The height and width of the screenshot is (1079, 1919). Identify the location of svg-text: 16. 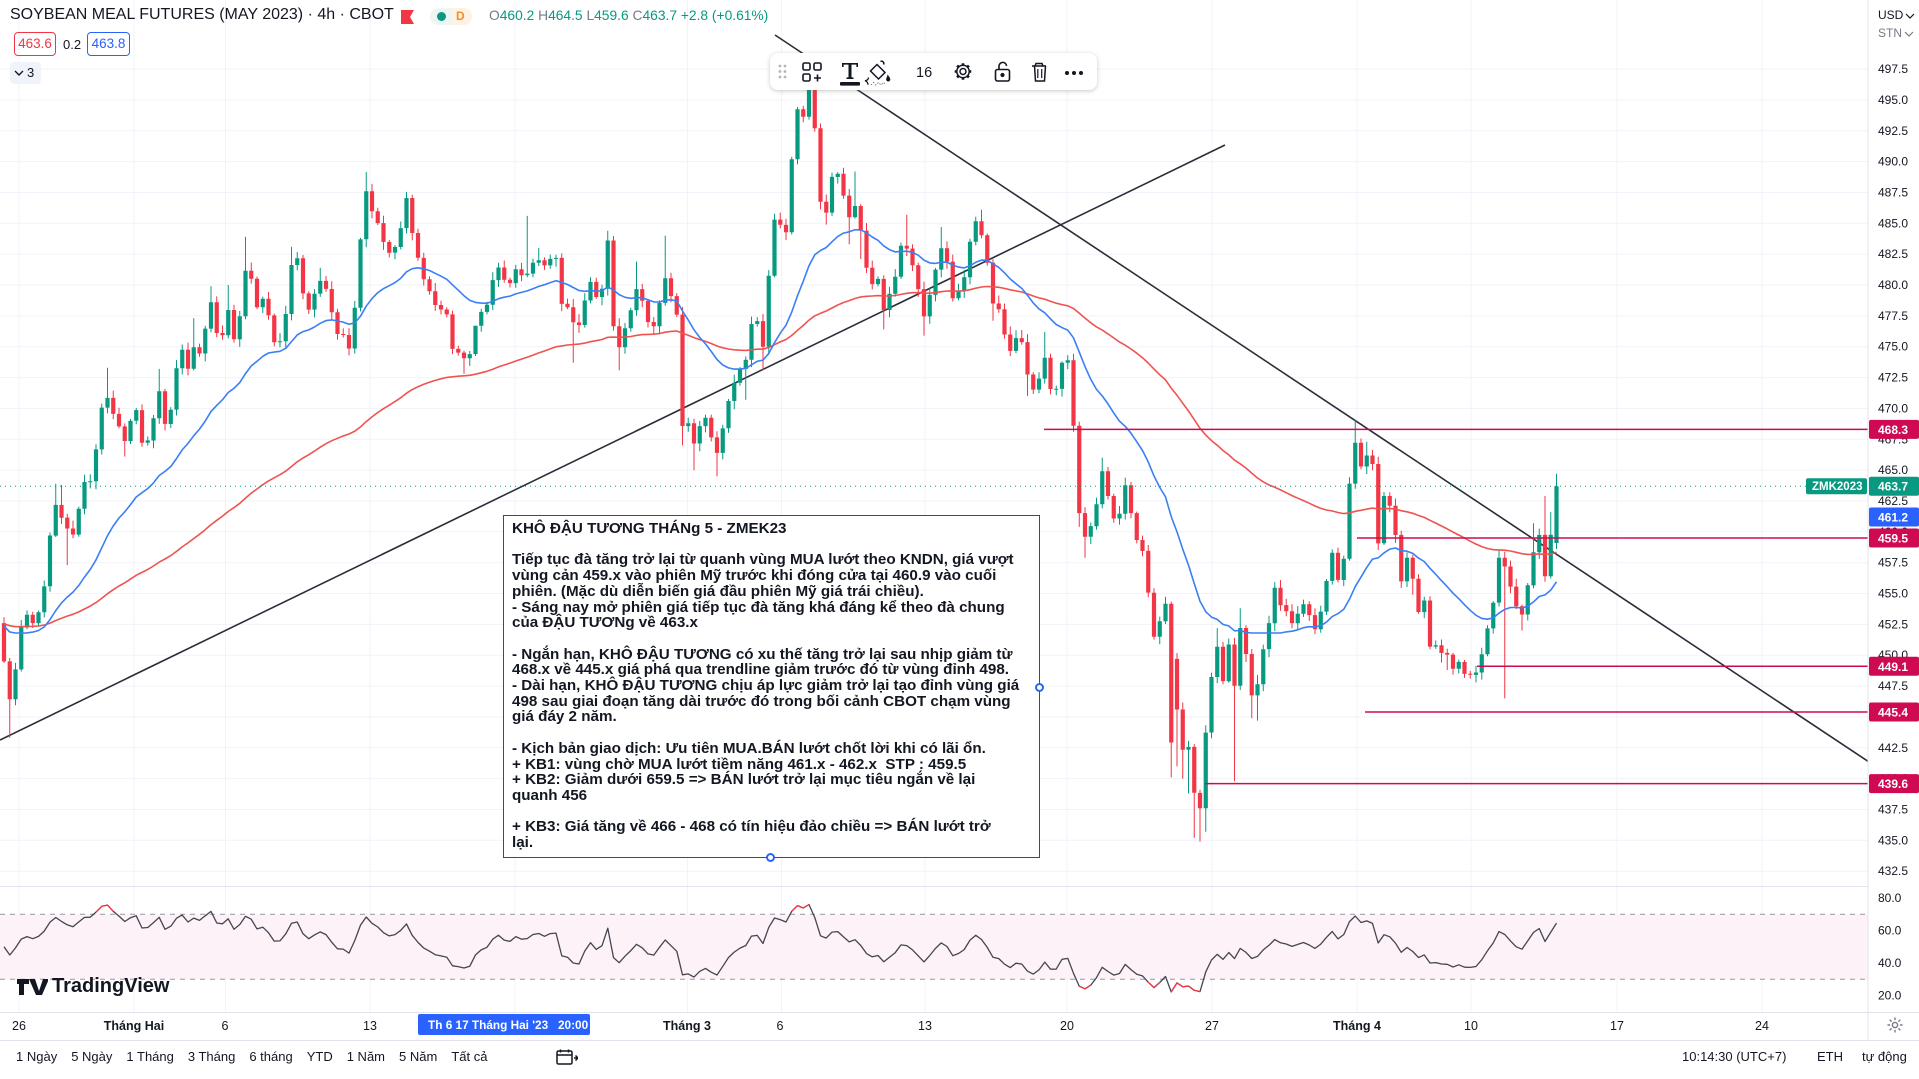
(924, 73).